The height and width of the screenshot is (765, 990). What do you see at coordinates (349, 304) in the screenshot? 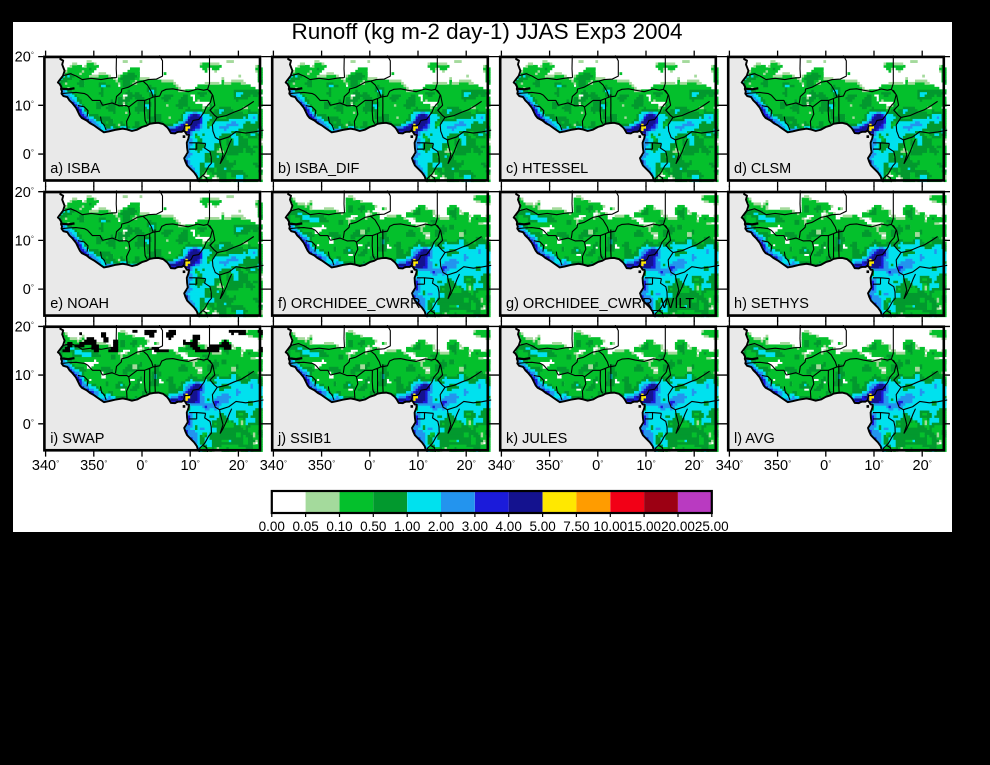
I see `svg-text: f) ORCHIDEE_CWRR` at bounding box center [349, 304].